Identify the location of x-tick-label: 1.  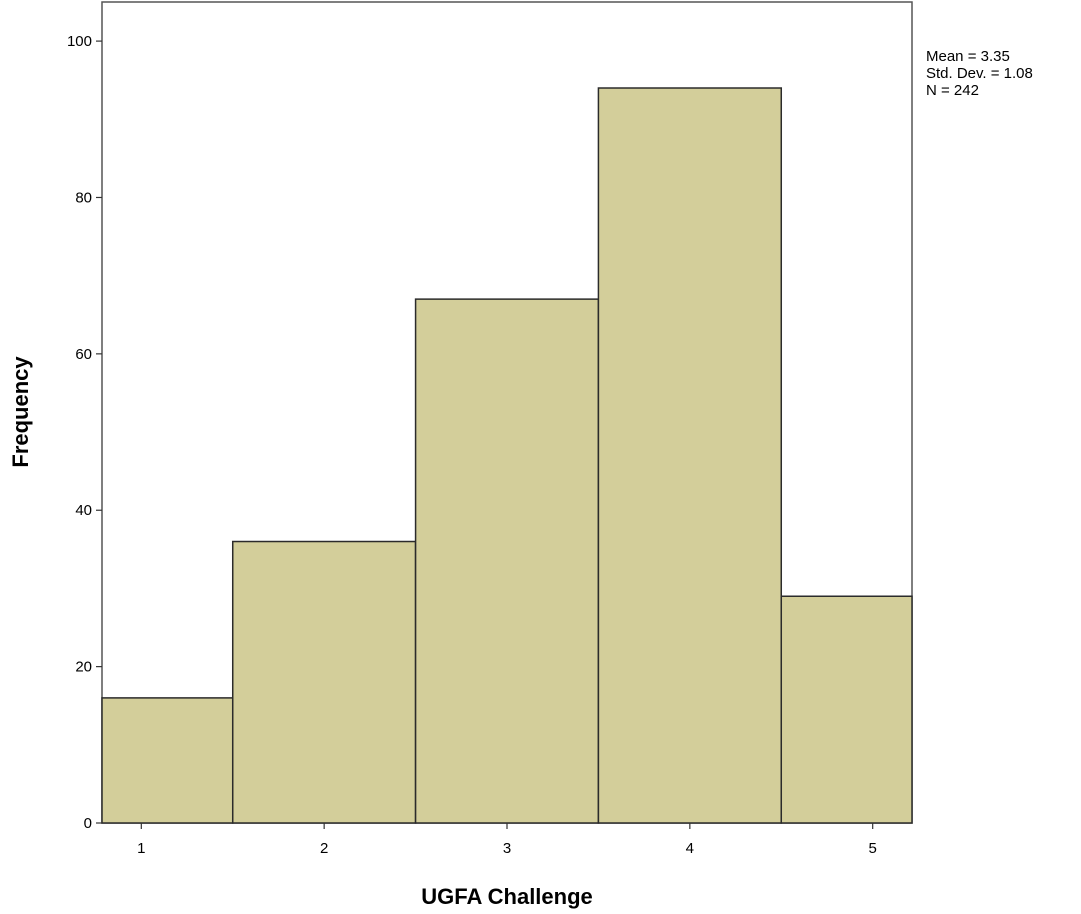
(141, 848).